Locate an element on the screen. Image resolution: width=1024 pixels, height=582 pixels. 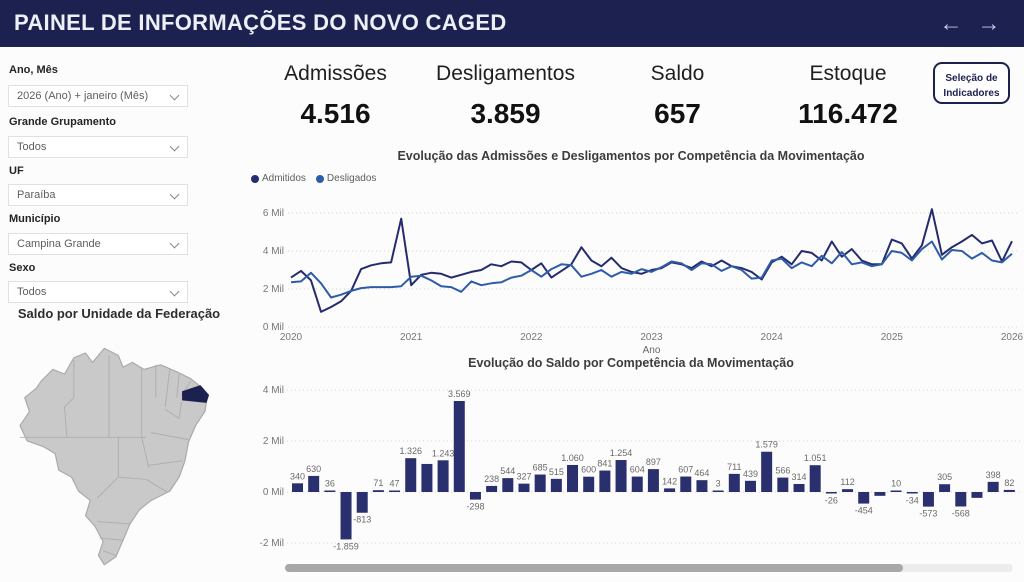
legend-label: Desligados is located at coordinates (351, 178).